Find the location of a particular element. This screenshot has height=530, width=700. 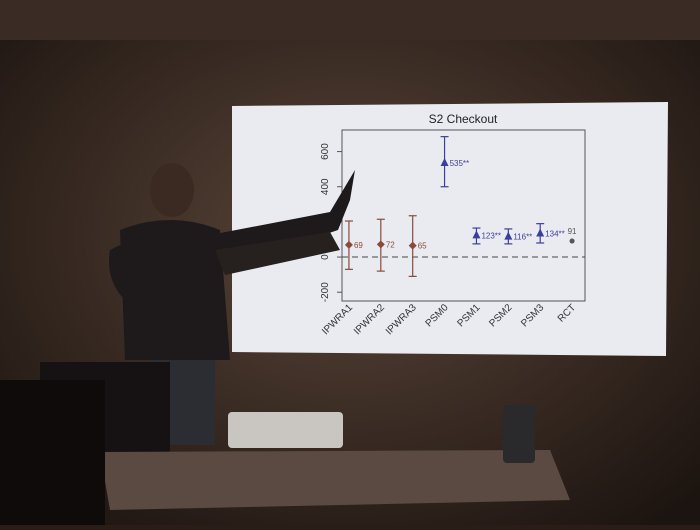

pointing-arm is located at coordinates (277, 253).